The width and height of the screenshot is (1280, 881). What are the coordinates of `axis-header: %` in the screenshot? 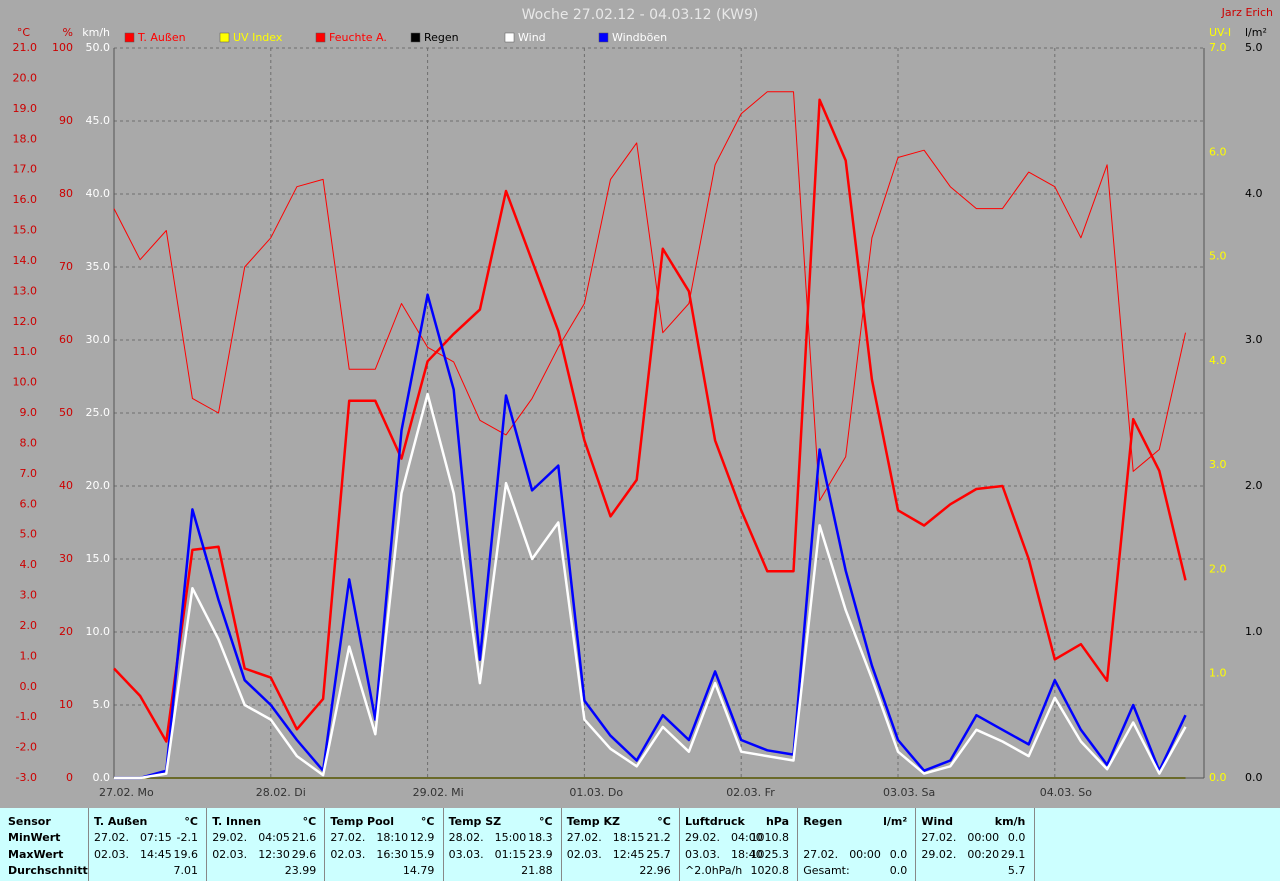 It's located at (68, 32).